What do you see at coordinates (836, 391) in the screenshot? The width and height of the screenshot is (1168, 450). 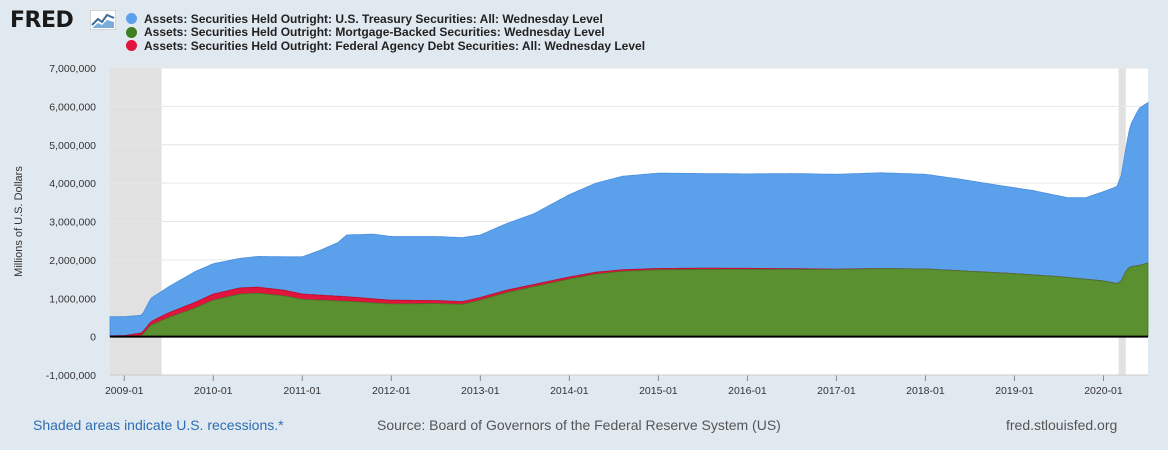 I see `x-tick-label: 2017-01` at bounding box center [836, 391].